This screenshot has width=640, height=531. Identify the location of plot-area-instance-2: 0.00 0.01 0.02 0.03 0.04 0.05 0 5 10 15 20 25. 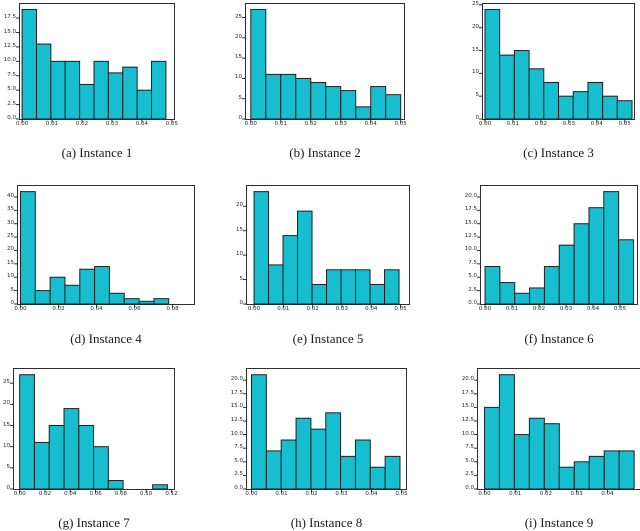
(321, 65).